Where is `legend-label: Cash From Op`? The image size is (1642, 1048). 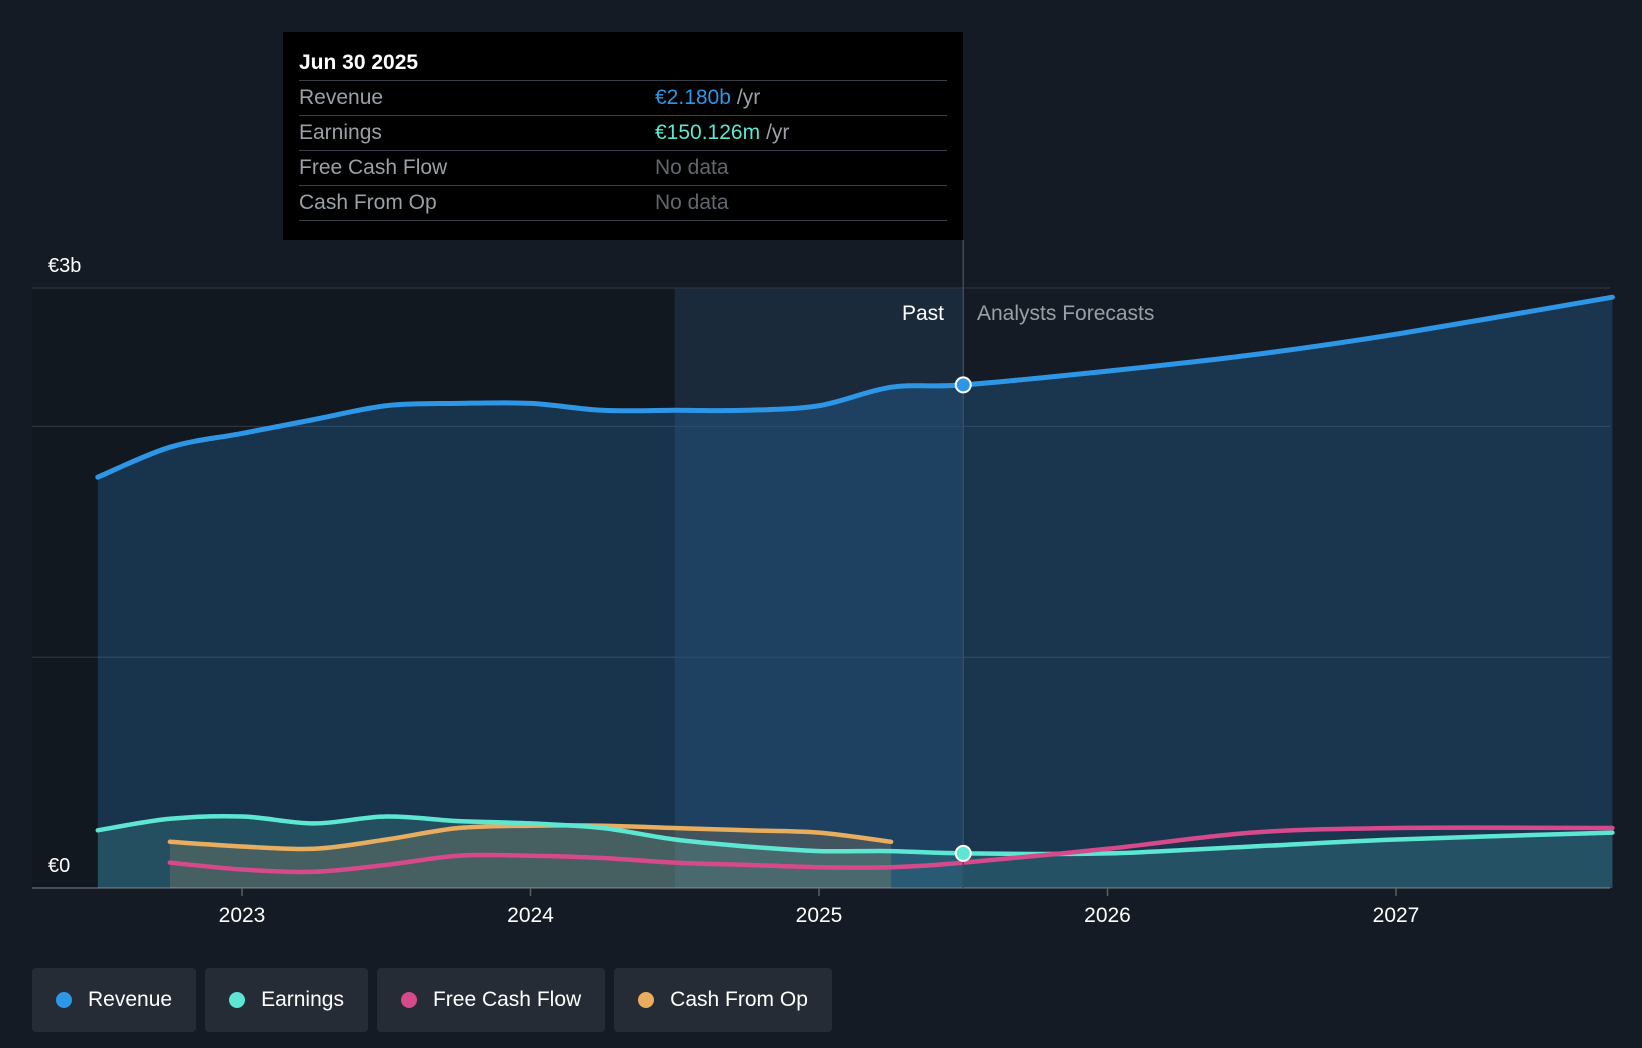 legend-label: Cash From Op is located at coordinates (739, 999).